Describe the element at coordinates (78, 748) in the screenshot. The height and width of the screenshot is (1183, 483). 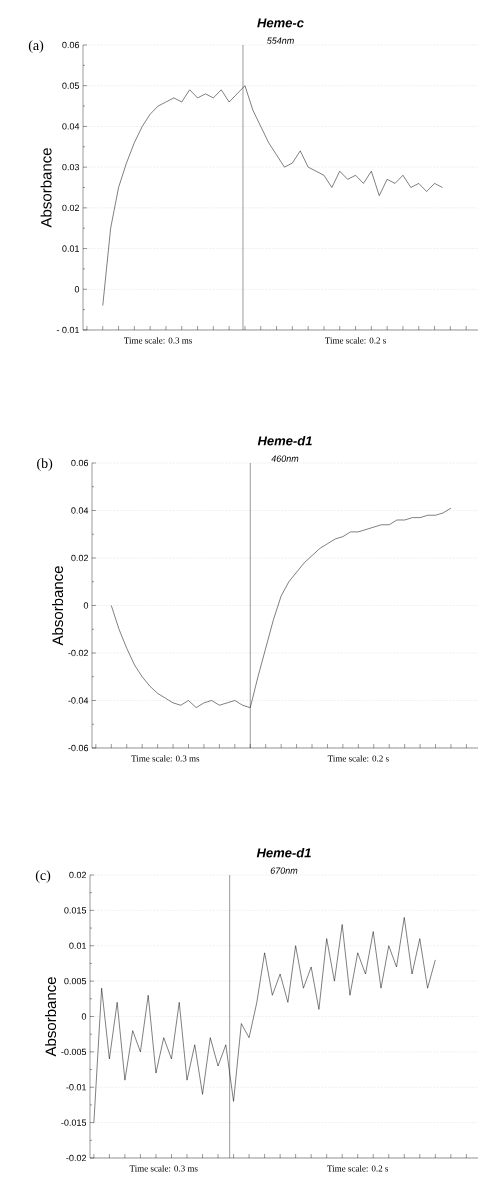
I see `y-tick-label: -0.06` at that location.